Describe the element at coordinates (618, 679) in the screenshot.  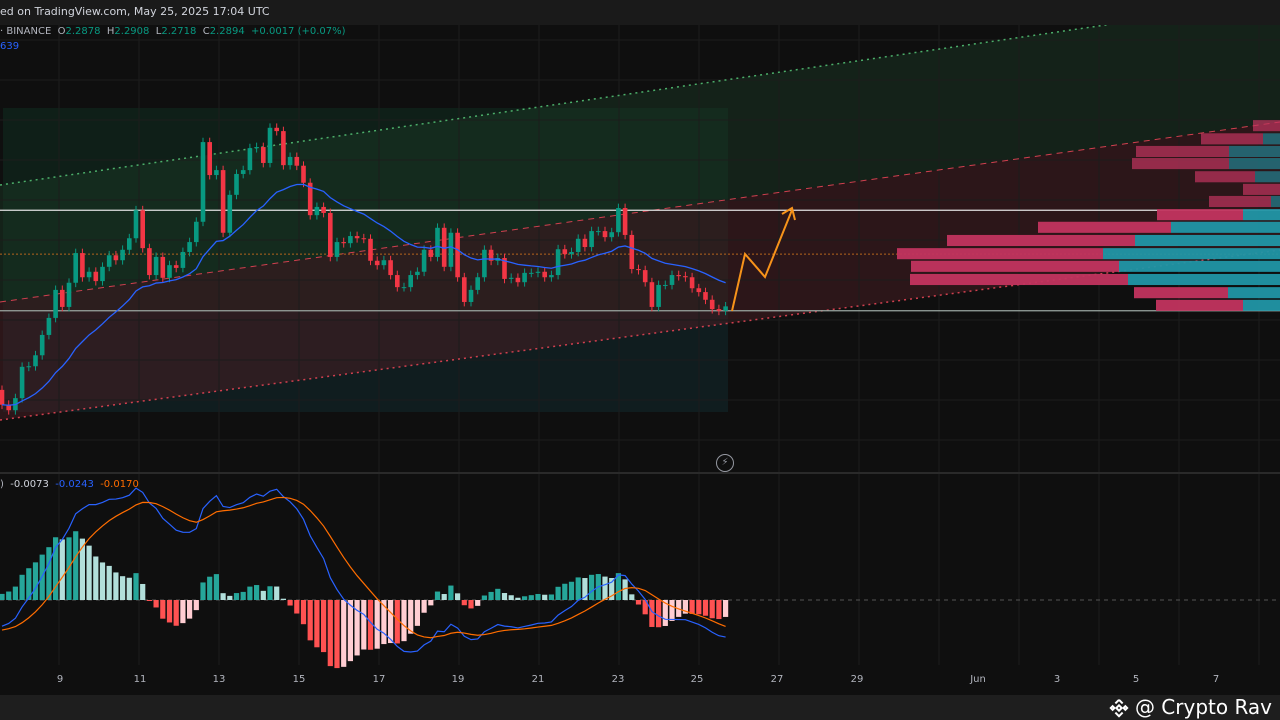
I see `time-axis-label: 23` at that location.